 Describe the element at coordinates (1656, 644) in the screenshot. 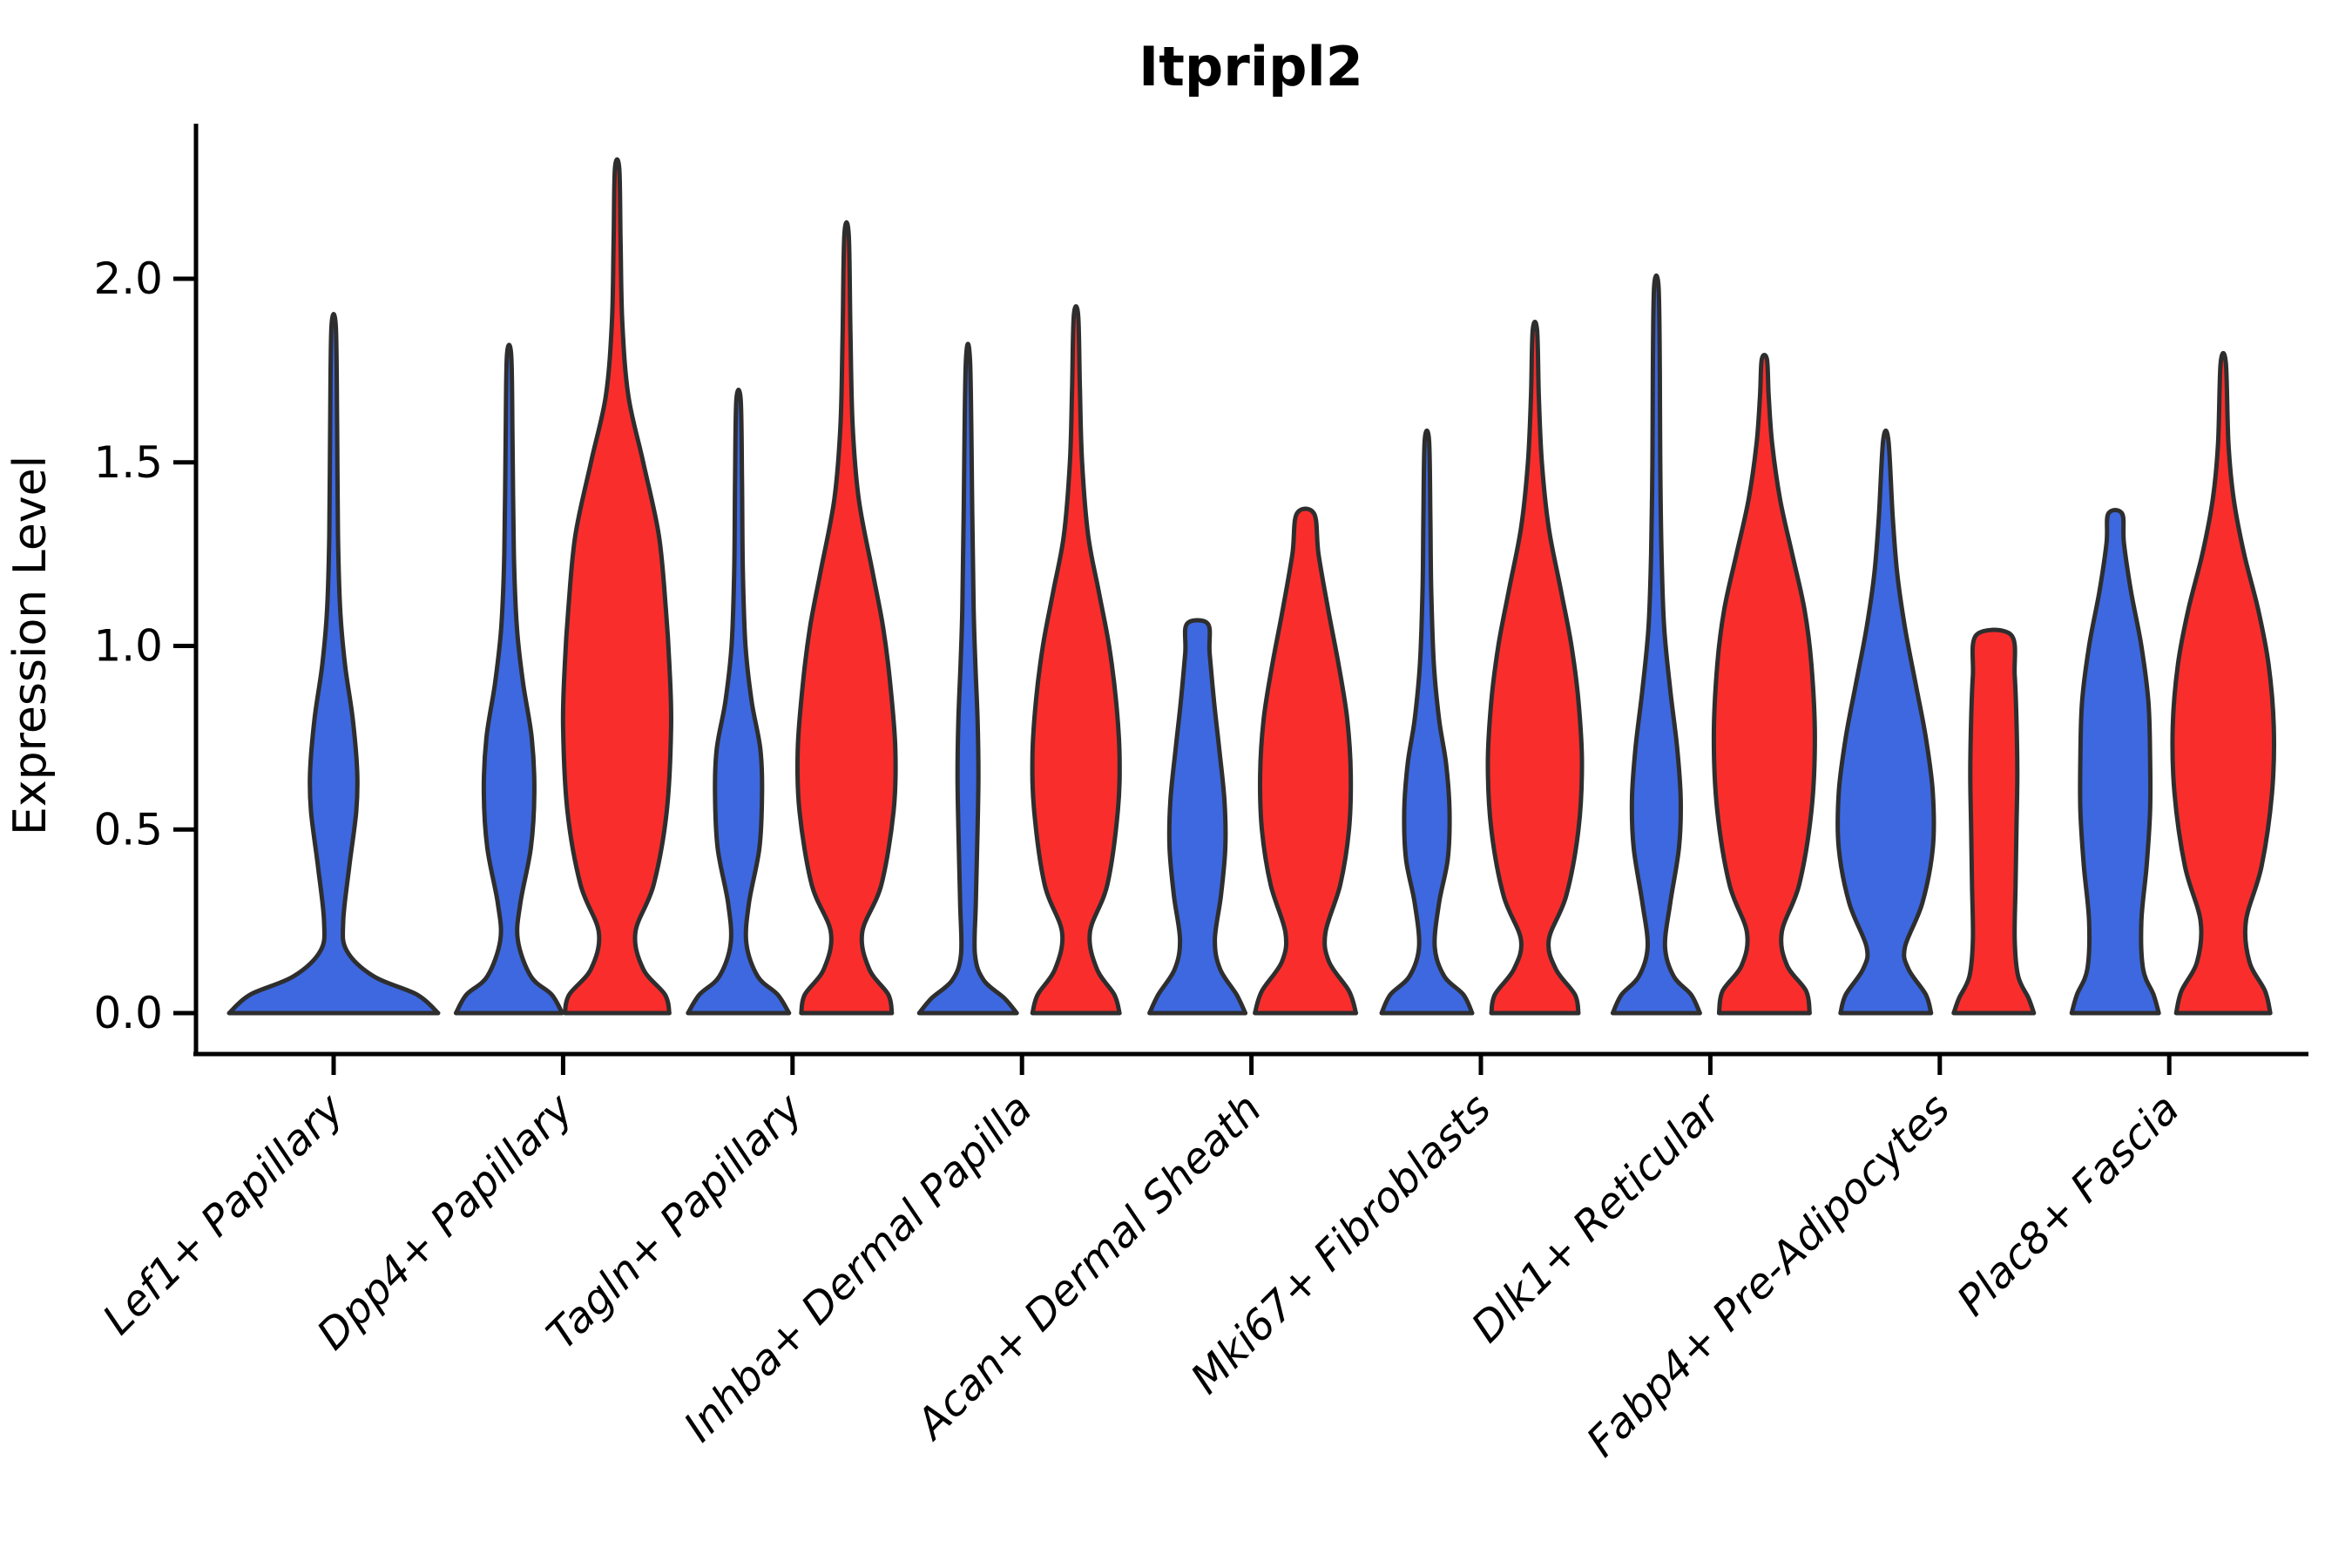

I see `violin-dlk1+-blue` at that location.